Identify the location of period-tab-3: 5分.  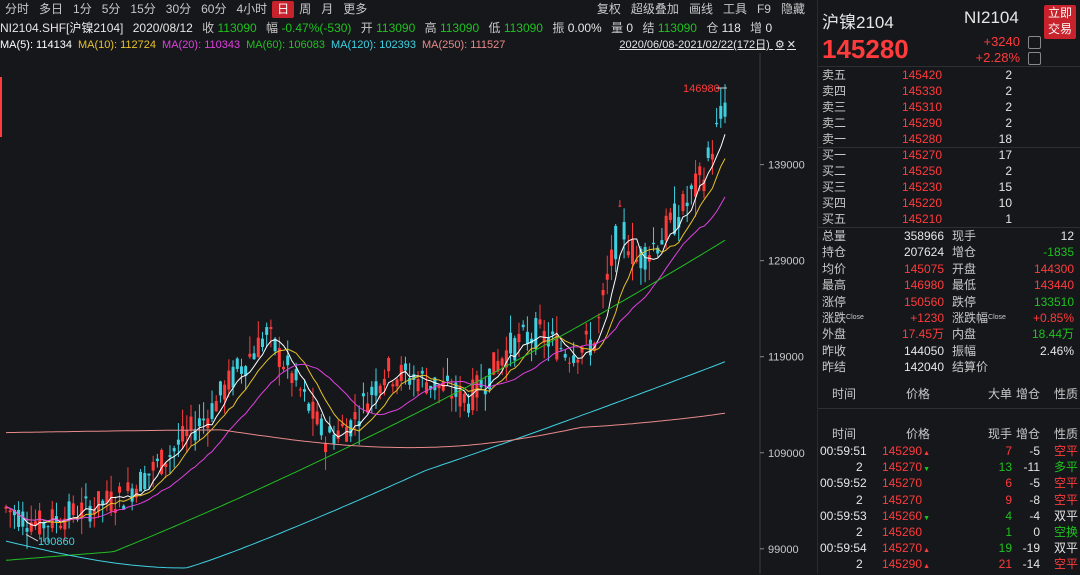
(111, 9).